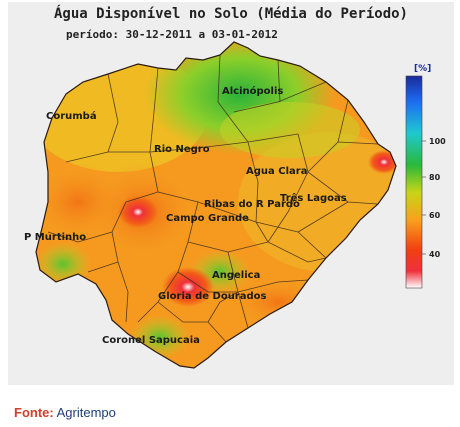 The width and height of the screenshot is (460, 427). I want to click on city-label-tres-lagoas: Três Lagoas, so click(313, 198).